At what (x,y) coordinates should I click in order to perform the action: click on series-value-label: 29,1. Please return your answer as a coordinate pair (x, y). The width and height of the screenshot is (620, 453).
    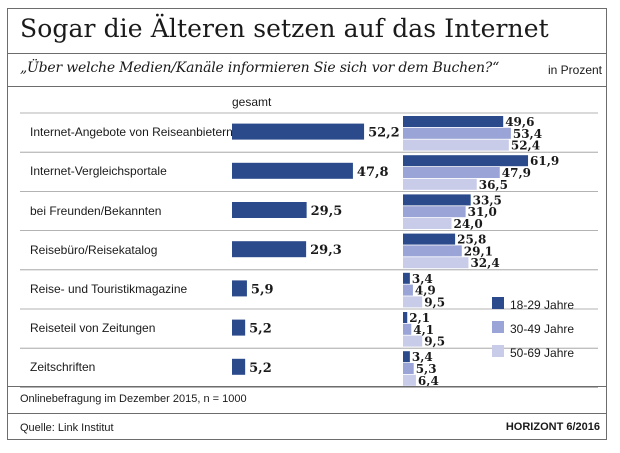
    Looking at the image, I should click on (478, 251).